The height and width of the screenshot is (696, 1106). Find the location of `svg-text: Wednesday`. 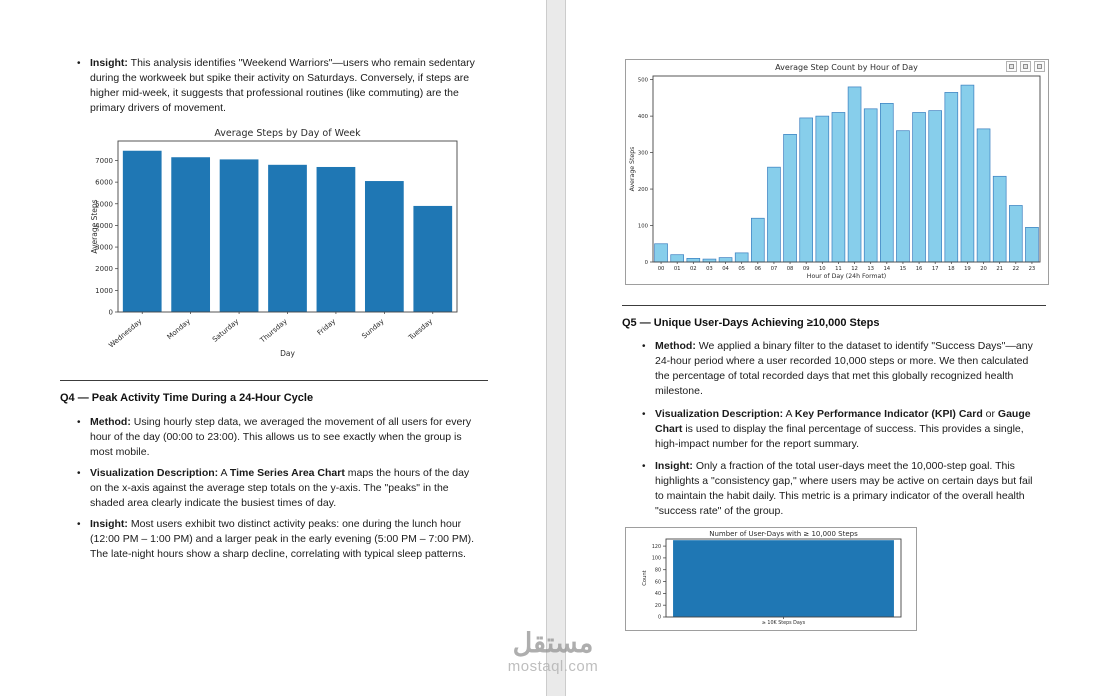

svg-text: Wednesday is located at coordinates (125, 333).